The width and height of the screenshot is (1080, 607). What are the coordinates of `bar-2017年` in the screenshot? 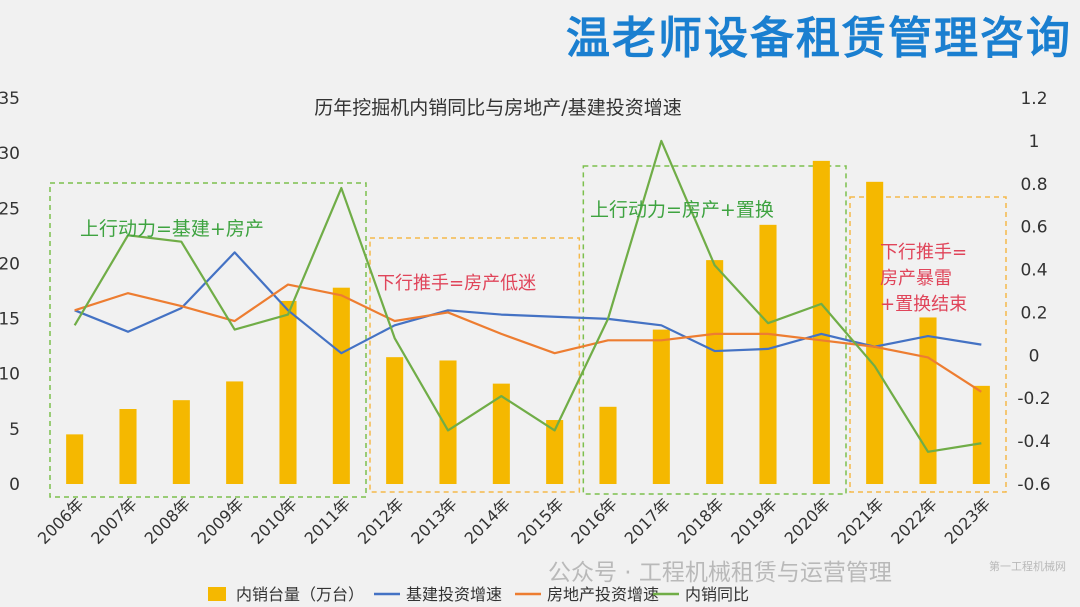 It's located at (661, 406).